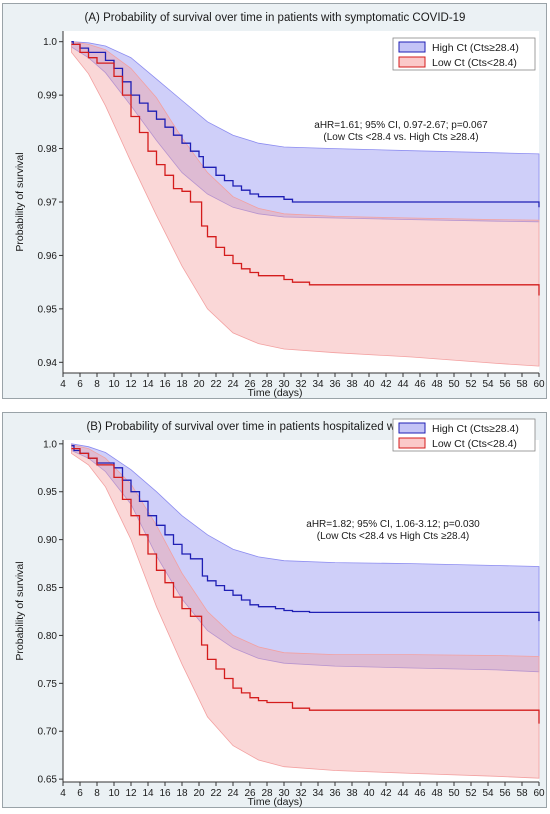 Image resolution: width=550 pixels, height=814 pixels. I want to click on y-tick-label: 0.98, so click(48, 149).